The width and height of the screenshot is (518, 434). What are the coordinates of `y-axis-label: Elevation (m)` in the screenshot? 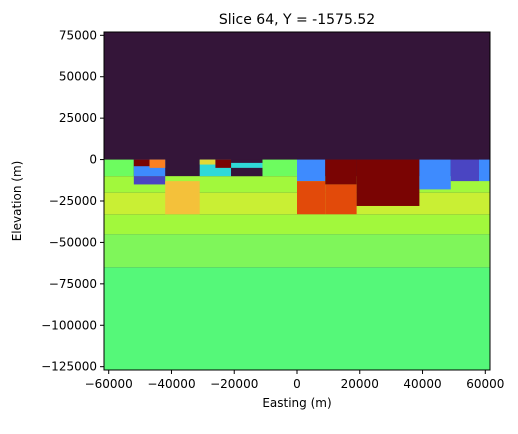 It's located at (17, 201).